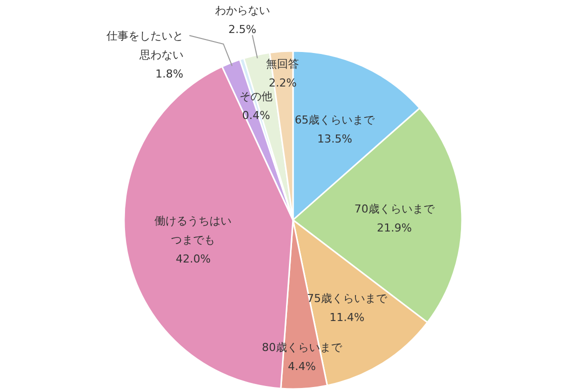  What do you see at coordinates (193, 259) in the screenshot?
I see `data-label: 42.0%` at bounding box center [193, 259].